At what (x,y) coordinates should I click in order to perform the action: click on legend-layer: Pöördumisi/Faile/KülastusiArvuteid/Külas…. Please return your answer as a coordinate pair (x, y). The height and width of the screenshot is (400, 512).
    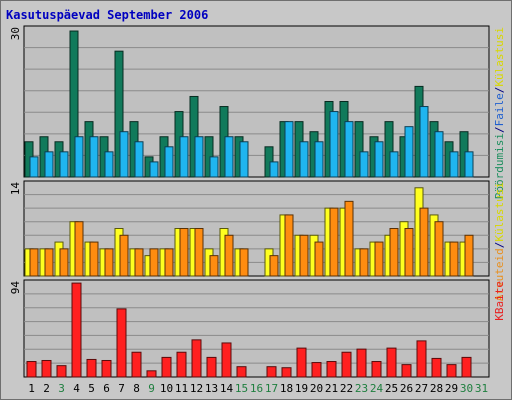
    Looking at the image, I should click on (499, 174).